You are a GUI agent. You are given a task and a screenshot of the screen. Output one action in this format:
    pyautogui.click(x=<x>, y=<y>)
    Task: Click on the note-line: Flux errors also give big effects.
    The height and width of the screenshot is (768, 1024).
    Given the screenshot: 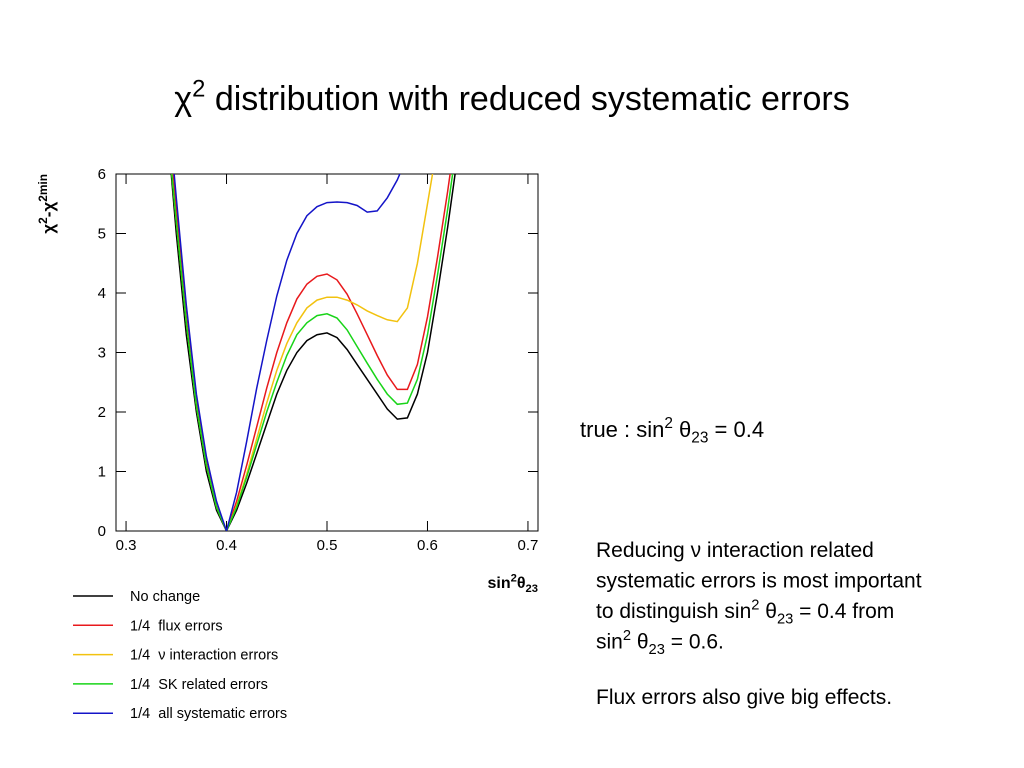 What is the action you would take?
    pyautogui.click(x=744, y=697)
    